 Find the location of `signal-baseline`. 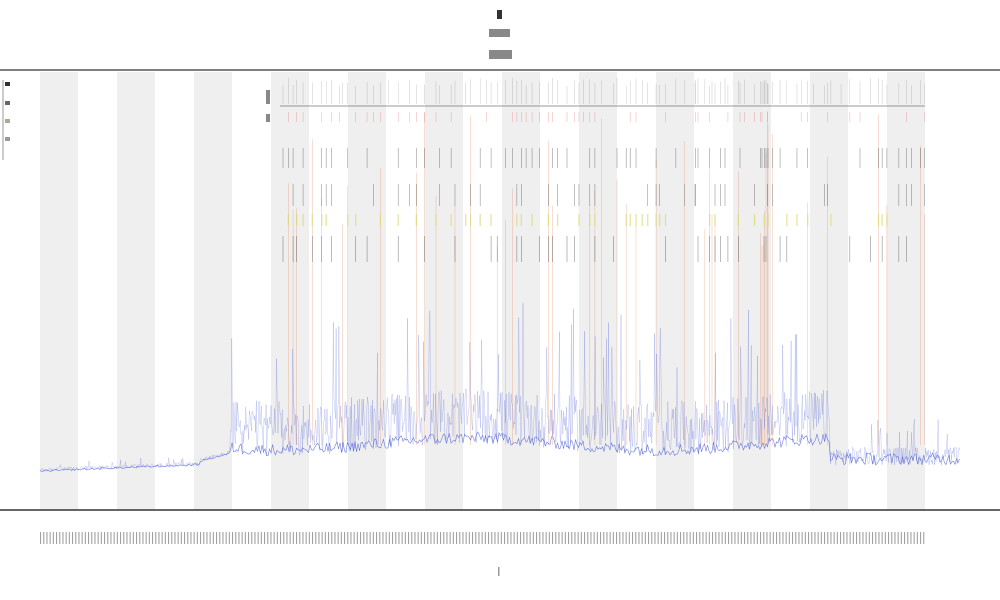

signal-baseline is located at coordinates (499, 451).